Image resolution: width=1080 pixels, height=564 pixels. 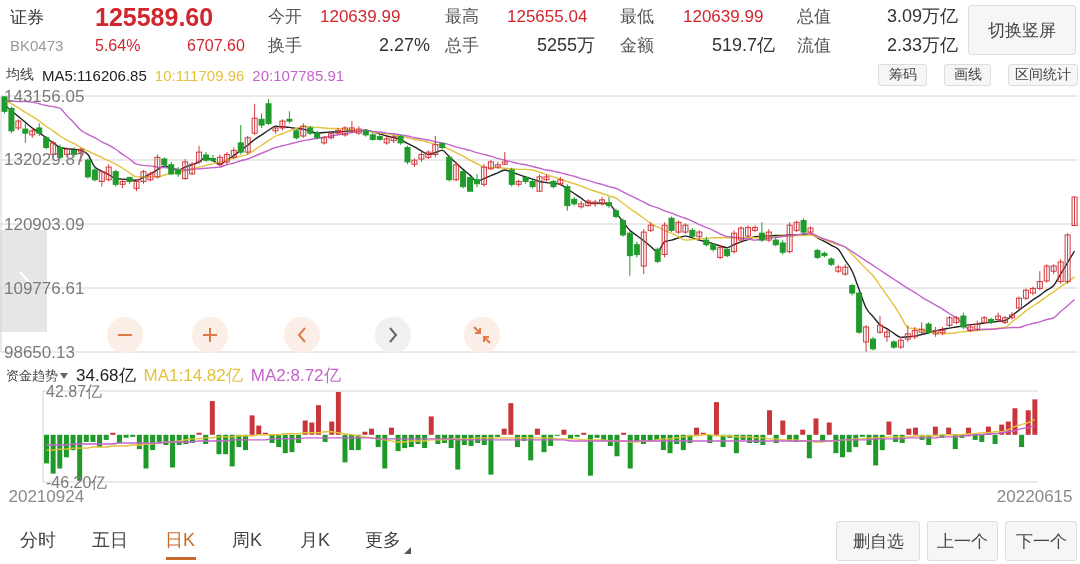 I want to click on text: MA1:14.82亿, so click(x=193, y=376).